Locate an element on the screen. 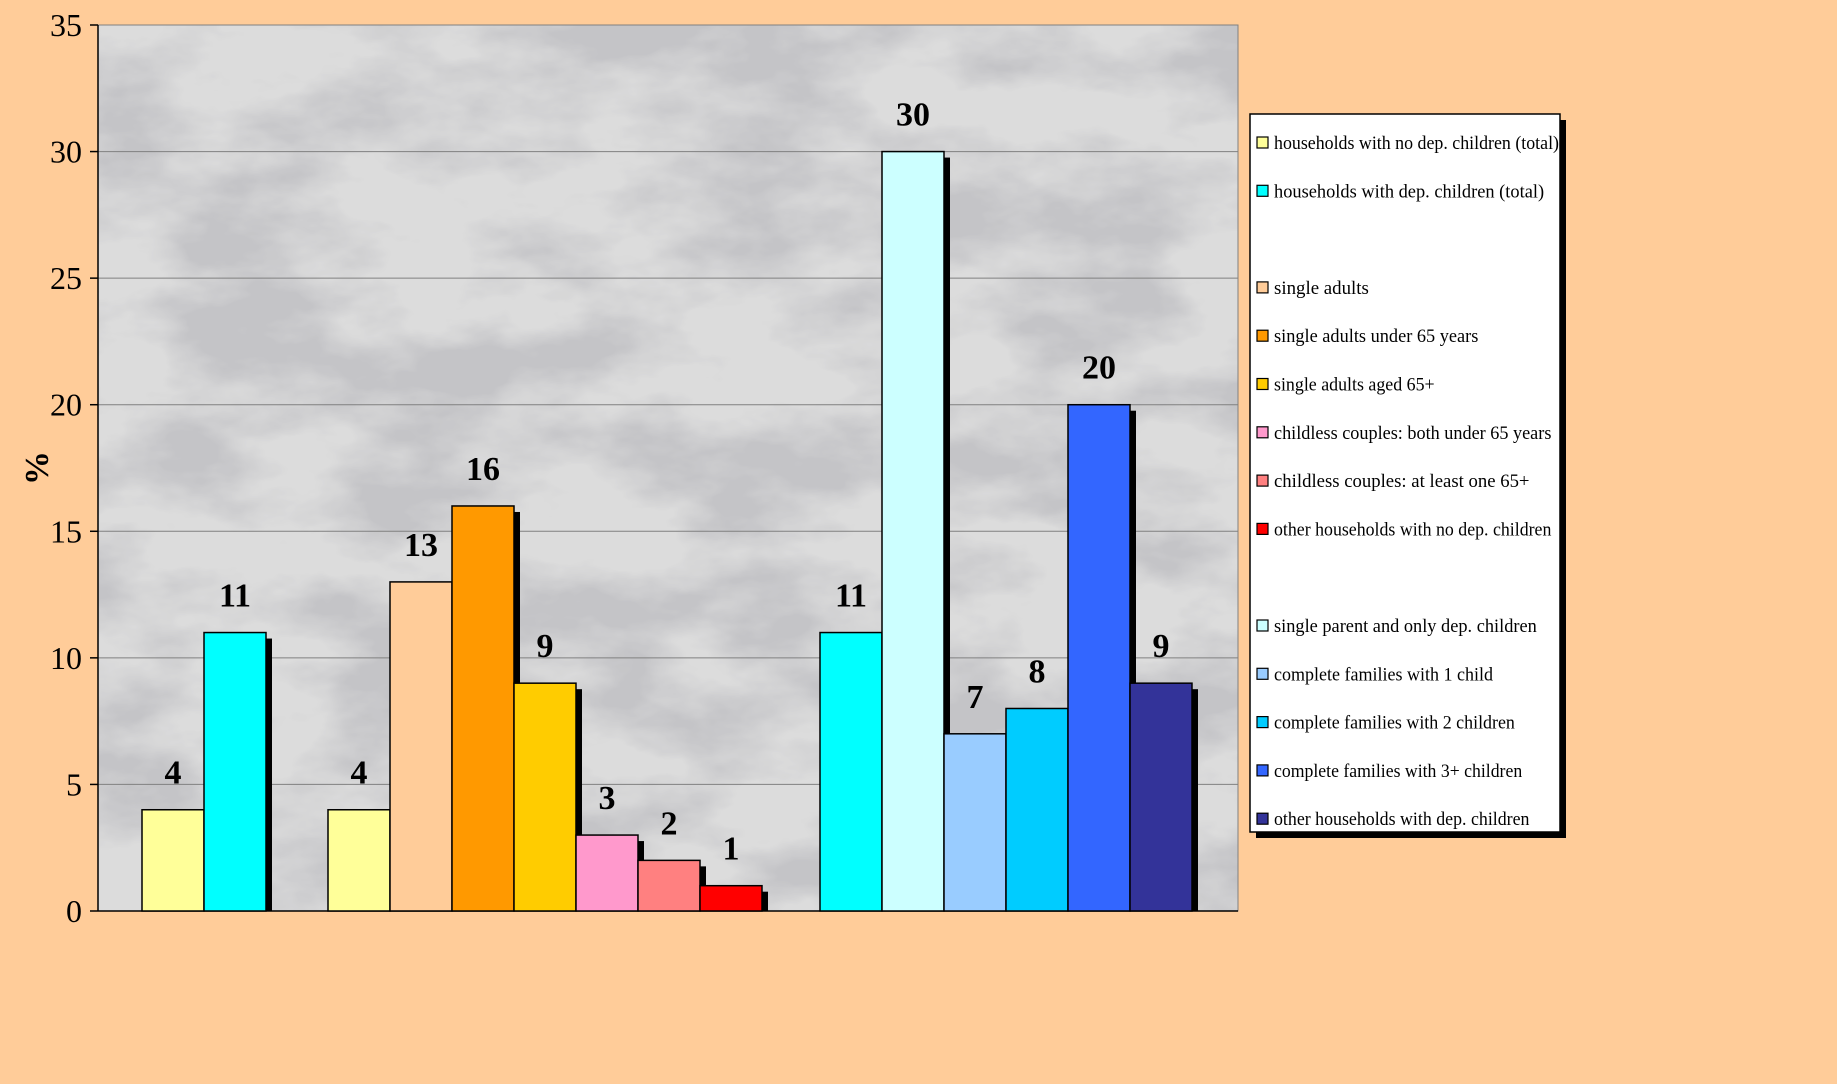 The height and width of the screenshot is (1084, 1837). data-label: 8 is located at coordinates (1037, 671).